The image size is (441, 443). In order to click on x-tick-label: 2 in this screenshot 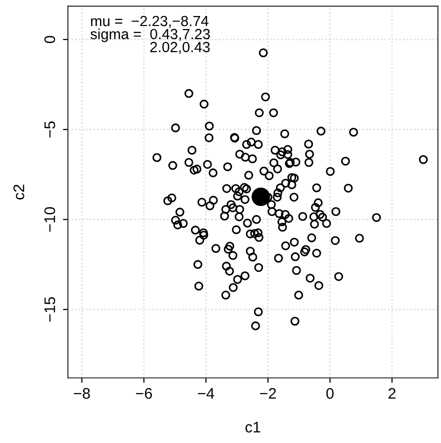, I will do `click(392, 393)`.